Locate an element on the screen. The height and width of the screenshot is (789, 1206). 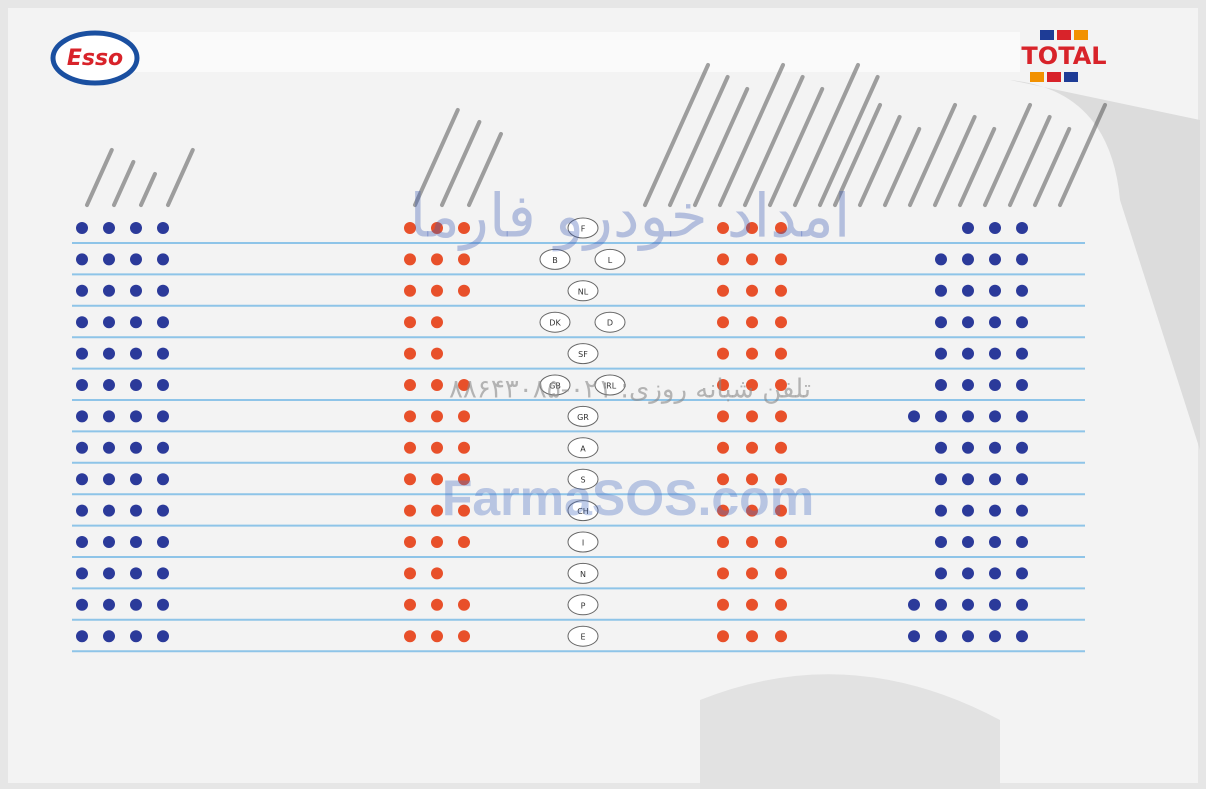
country-code: D is located at coordinates (610, 323).